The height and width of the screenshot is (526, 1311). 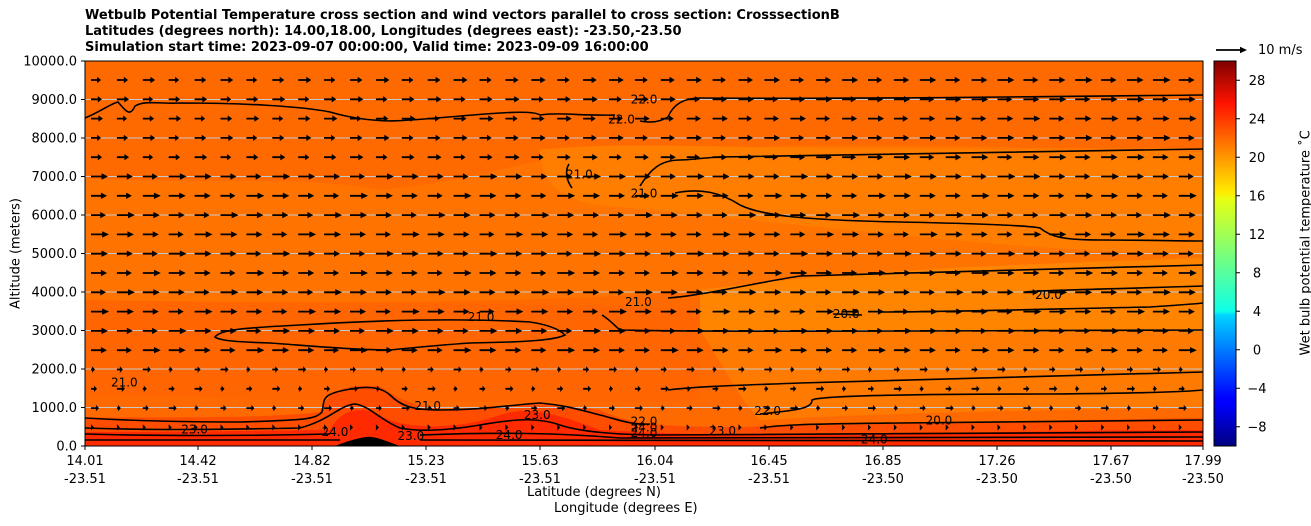 I want to click on wind-reference-arrow, so click(x=1231, y=50).